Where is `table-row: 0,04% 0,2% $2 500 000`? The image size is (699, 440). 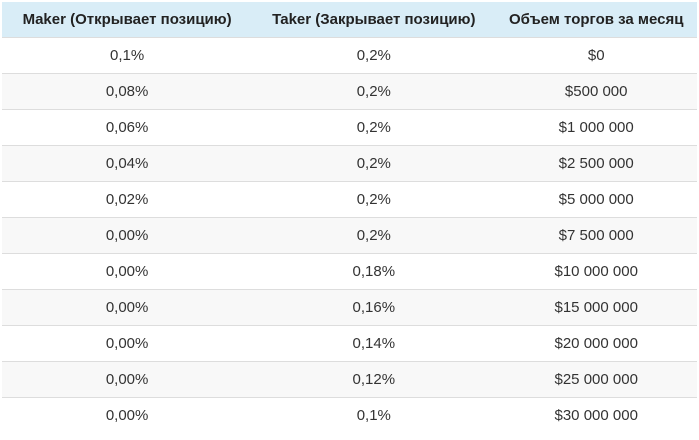
table-row: 0,04% 0,2% $2 500 000 is located at coordinates (349, 163).